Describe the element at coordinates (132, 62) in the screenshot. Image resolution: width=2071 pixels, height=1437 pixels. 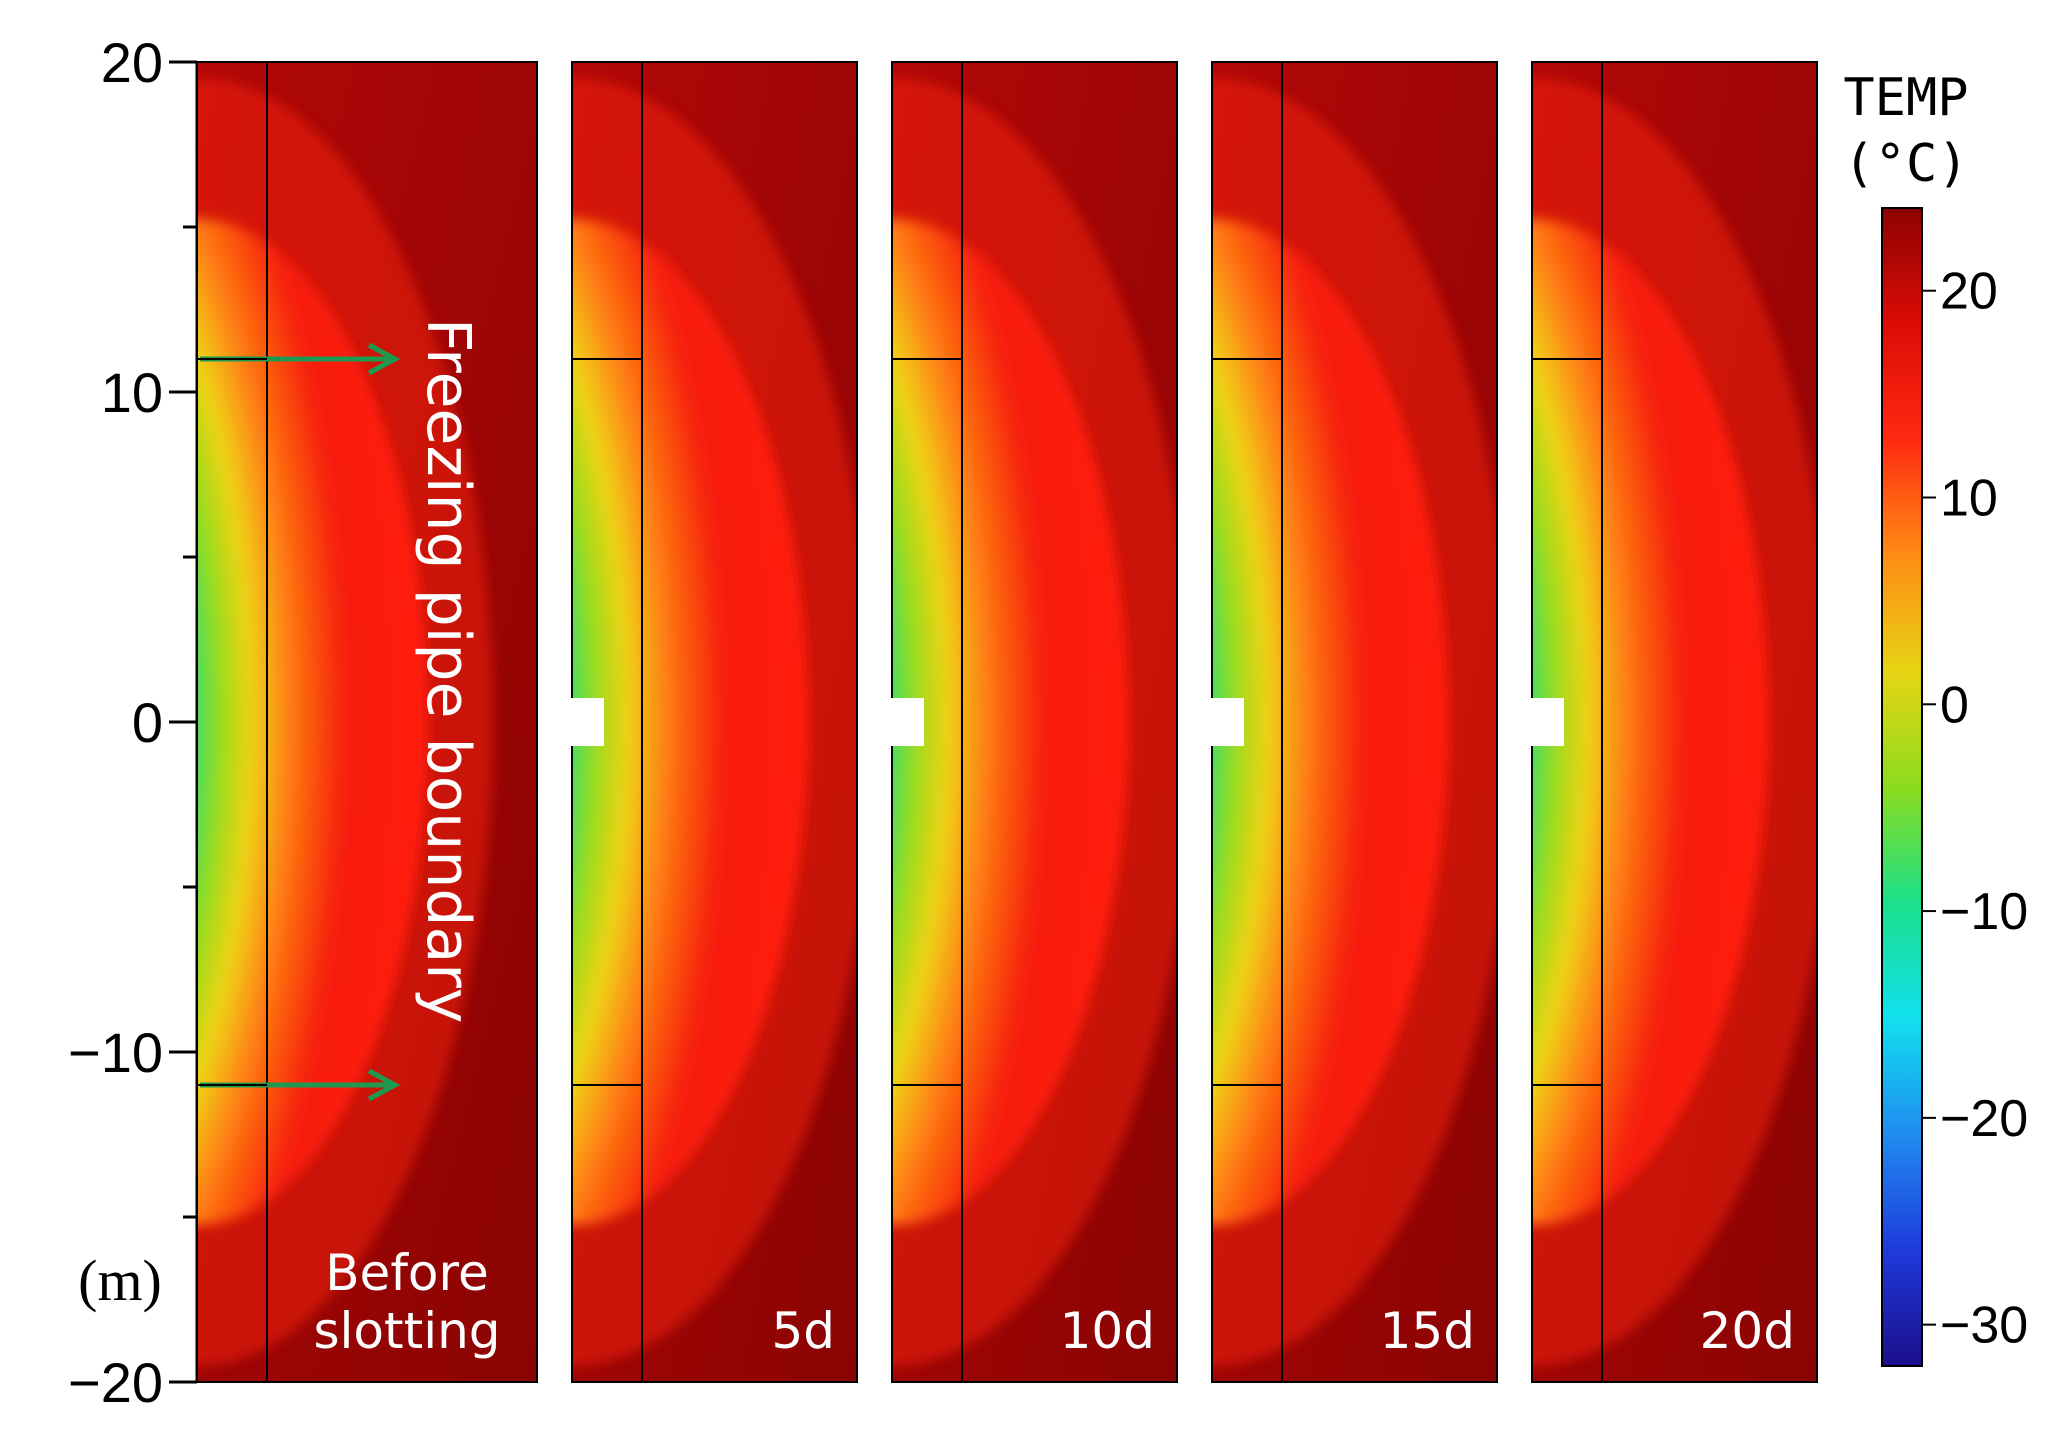
I see `y-tick-label: 20` at that location.